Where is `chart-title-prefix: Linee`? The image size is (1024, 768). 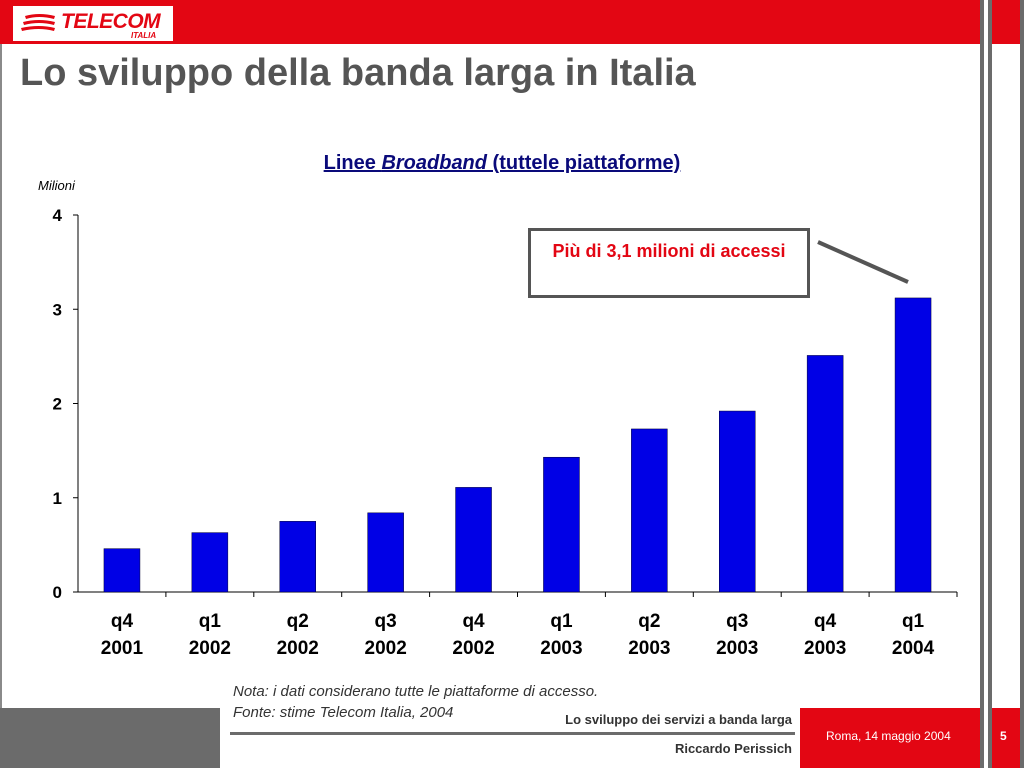
chart-title-prefix: Linee is located at coordinates (352, 163).